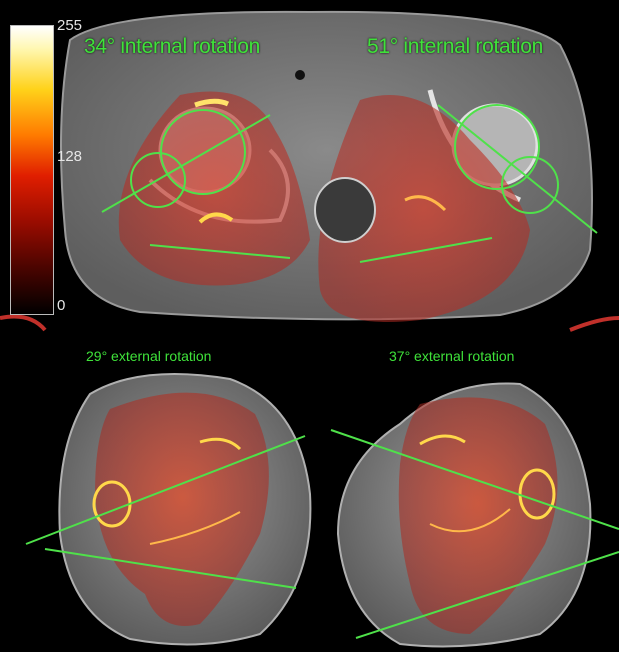  I want to click on rectum, so click(345, 210).